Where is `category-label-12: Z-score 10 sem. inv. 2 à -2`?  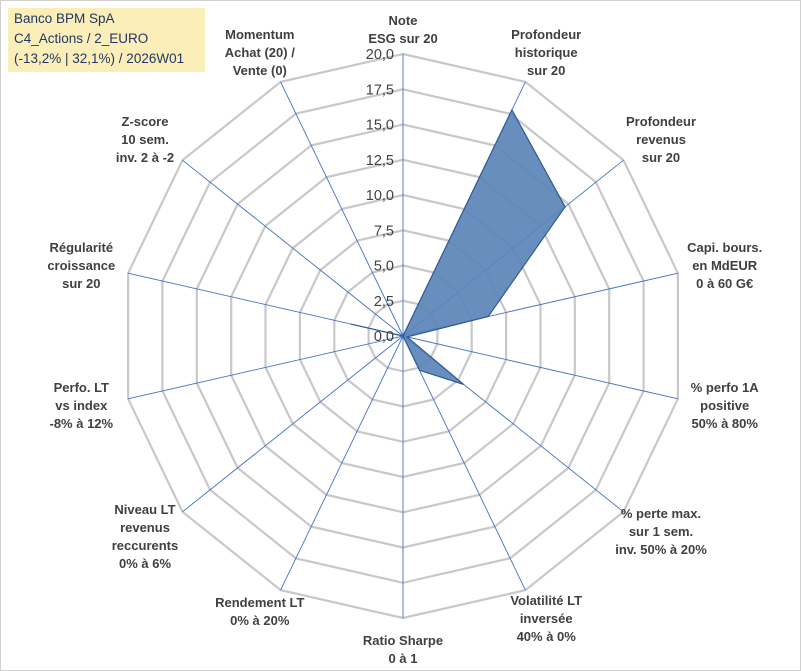 category-label-12: Z-score 10 sem. inv. 2 à -2 is located at coordinates (145, 139).